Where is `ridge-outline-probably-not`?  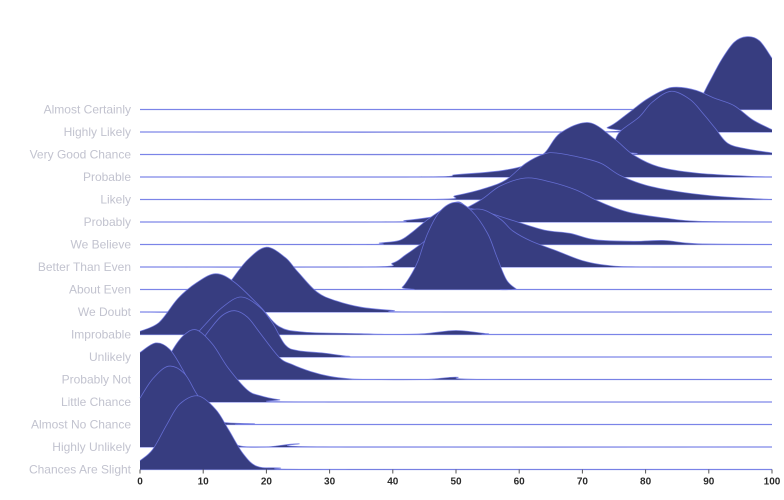
ridge-outline-probably-not is located at coordinates (456, 345).